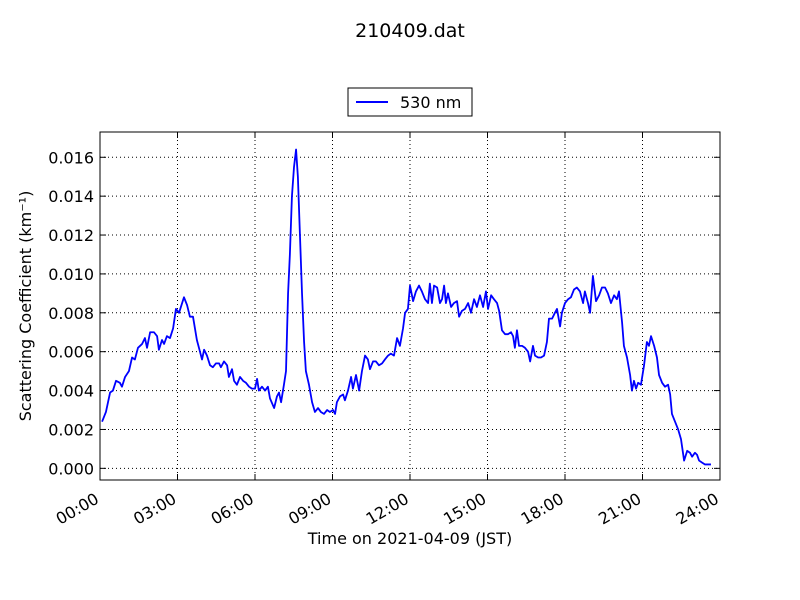  I want to click on y-tick-label: 0.012, so click(71, 235).